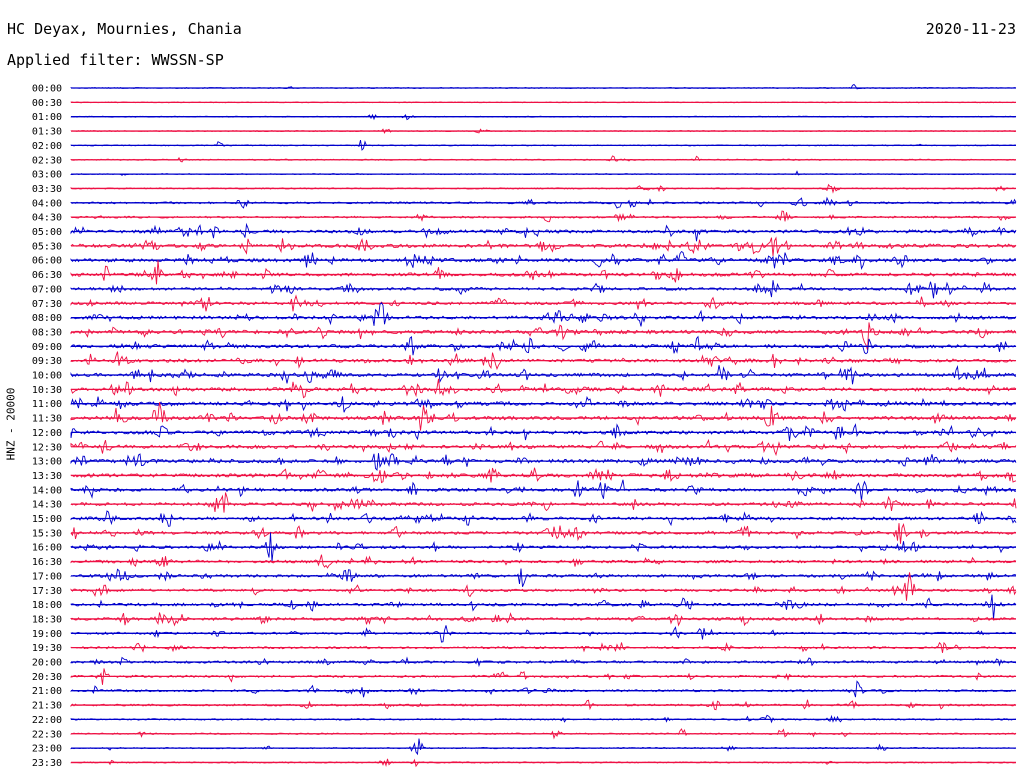  I want to click on row-label: 16:00, so click(47, 548).